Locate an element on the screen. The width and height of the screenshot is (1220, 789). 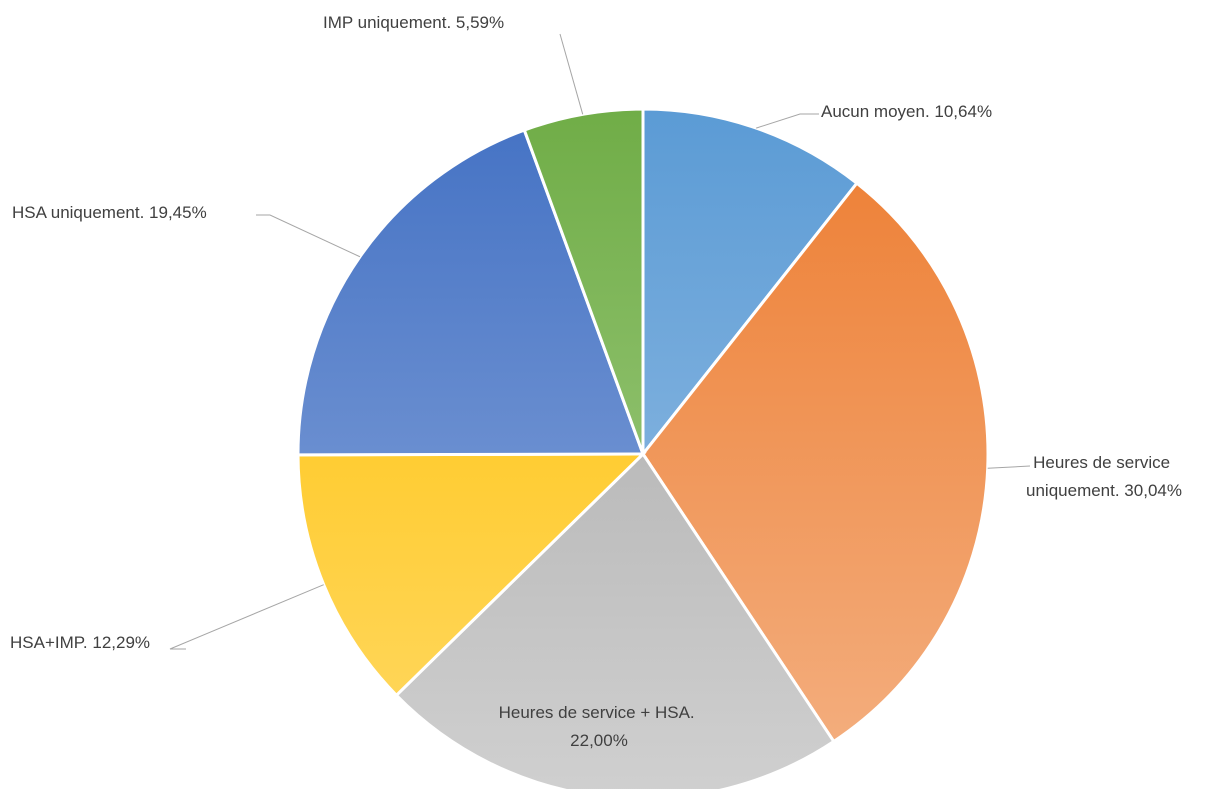
label-imp-uniquement: IMP uniquement. 5,59% is located at coordinates (413, 22).